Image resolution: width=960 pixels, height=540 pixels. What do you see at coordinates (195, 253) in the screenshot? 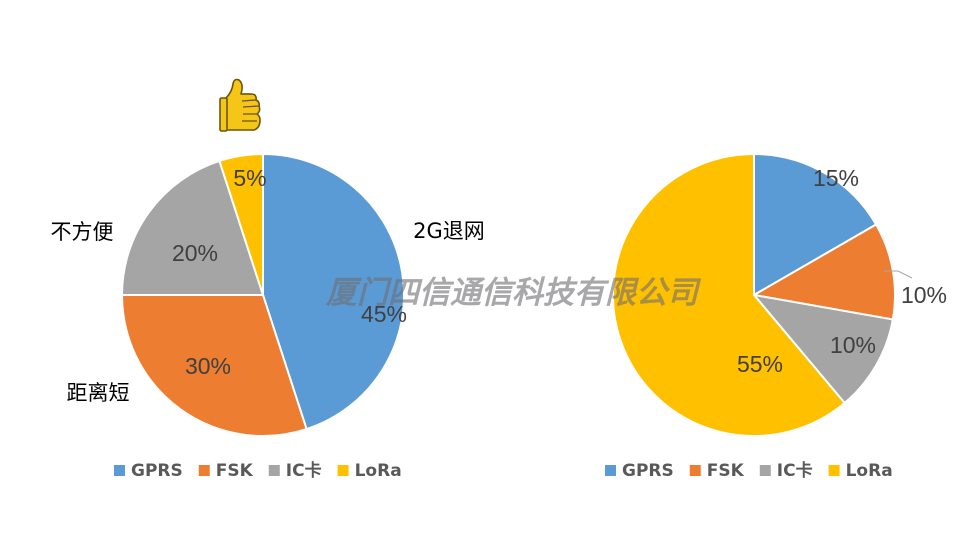
I see `data-label: 20%` at bounding box center [195, 253].